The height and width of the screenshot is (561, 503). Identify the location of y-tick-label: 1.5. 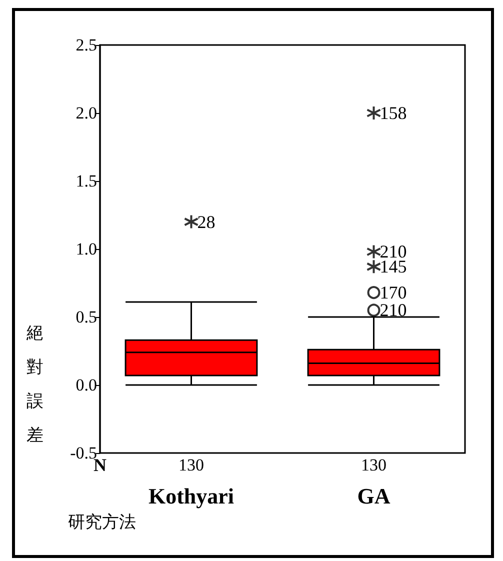
(86, 181).